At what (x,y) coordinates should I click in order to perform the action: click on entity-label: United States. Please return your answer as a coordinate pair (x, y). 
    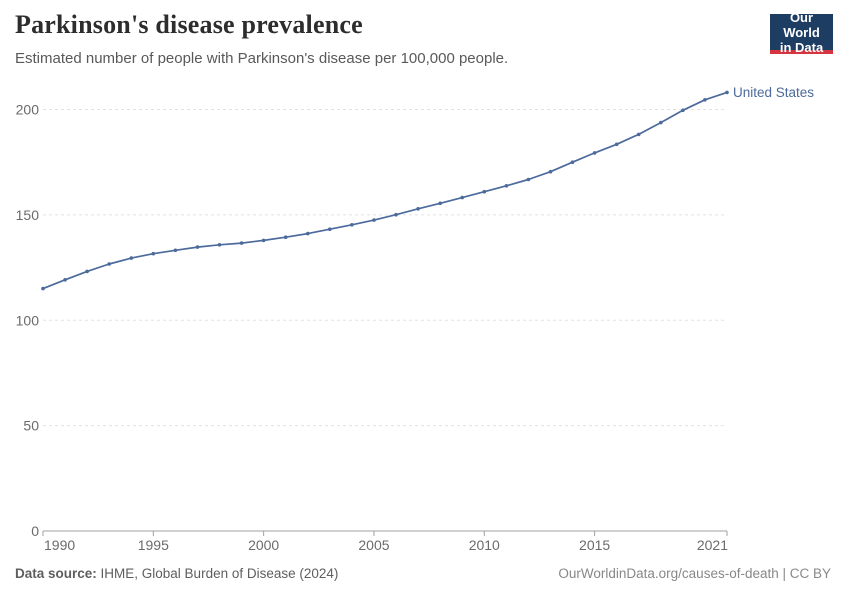
    Looking at the image, I should click on (773, 92).